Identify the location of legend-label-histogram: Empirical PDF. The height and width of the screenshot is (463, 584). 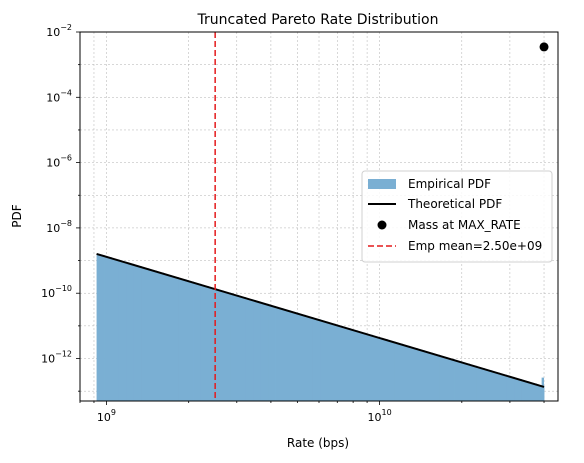
(449, 184).